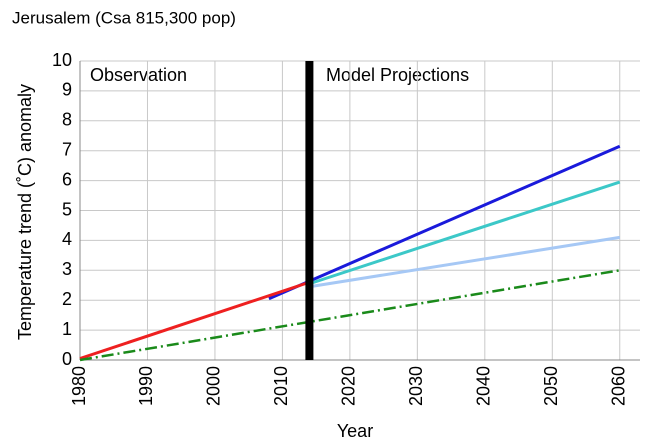  I want to click on chart-title: Jerusalem (Csa 815,300 pop), so click(124, 17).